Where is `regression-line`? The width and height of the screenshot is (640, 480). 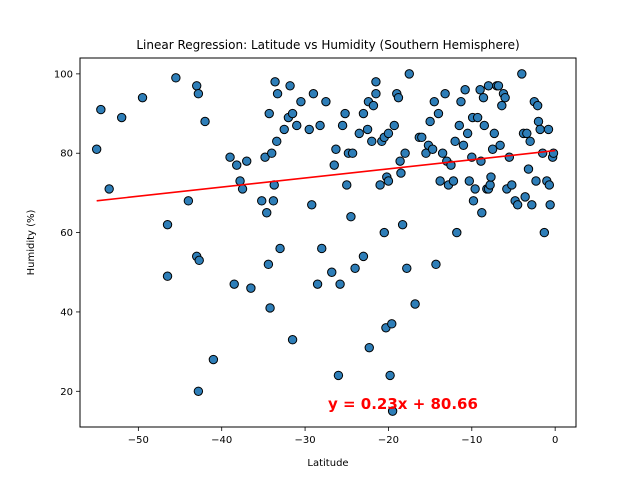 regression-line is located at coordinates (326, 175).